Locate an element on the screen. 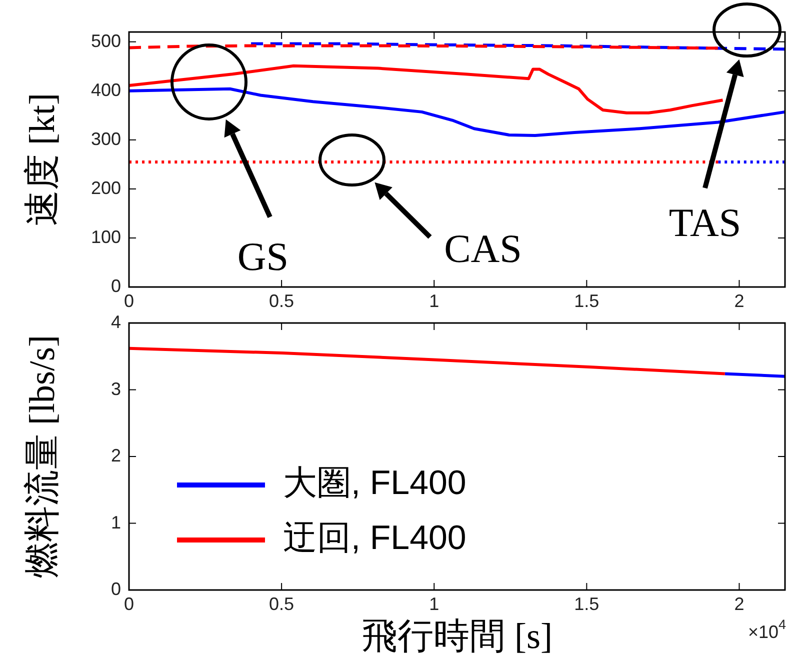 This screenshot has width=796, height=668. annotation: TAS is located at coordinates (705, 223).